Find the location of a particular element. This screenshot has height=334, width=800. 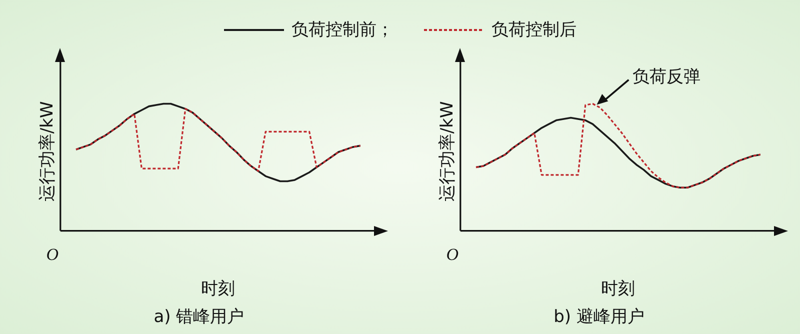

text: 负荷反弹 is located at coordinates (666, 77).